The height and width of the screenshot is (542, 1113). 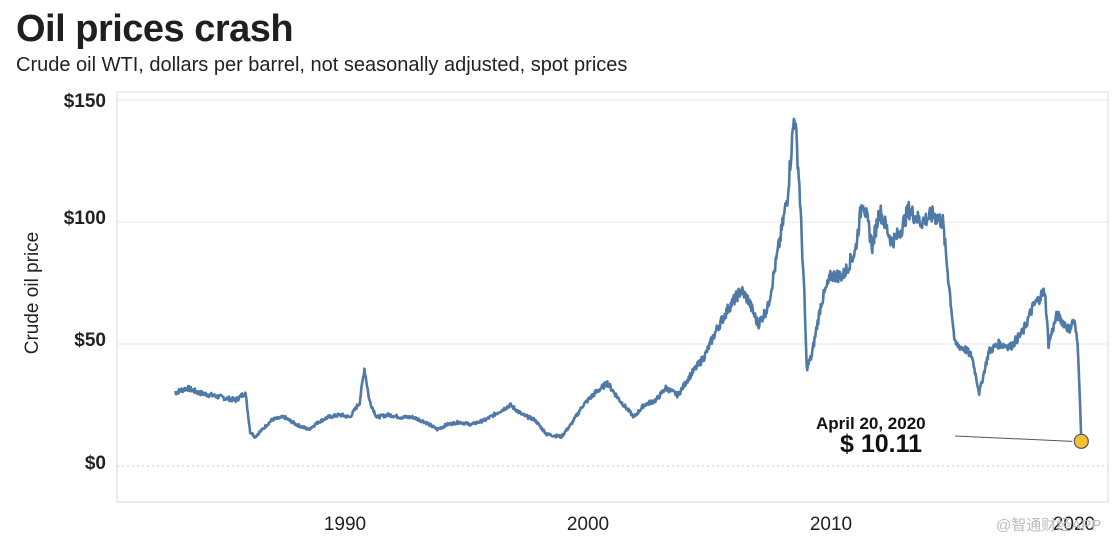 I want to click on x-tick-1990: 1990, so click(x=345, y=524).